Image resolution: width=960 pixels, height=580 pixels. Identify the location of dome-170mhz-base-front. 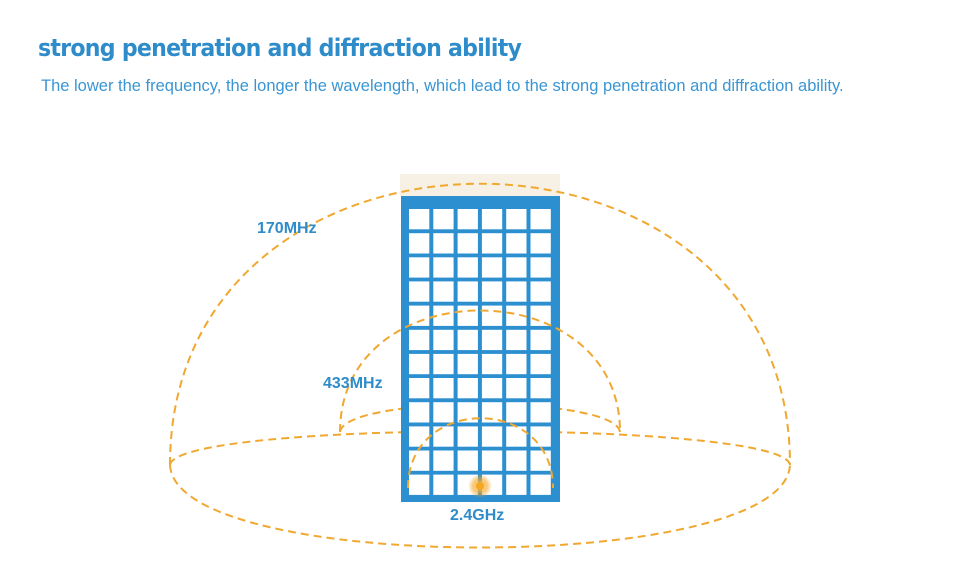
(480, 506).